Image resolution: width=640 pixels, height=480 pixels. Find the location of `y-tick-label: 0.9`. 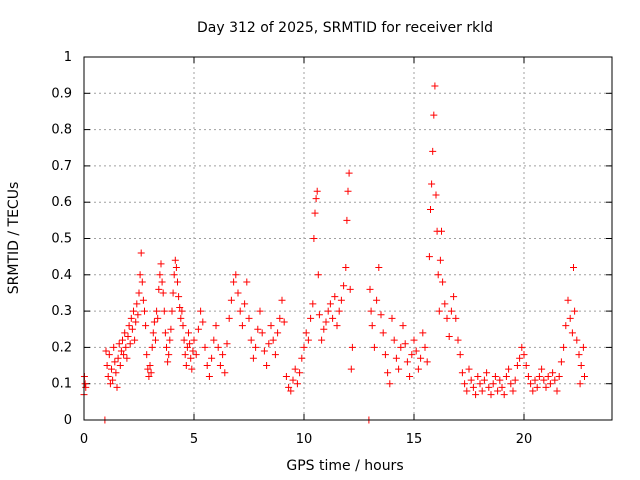

y-tick-label: 0.9 is located at coordinates (61, 93).